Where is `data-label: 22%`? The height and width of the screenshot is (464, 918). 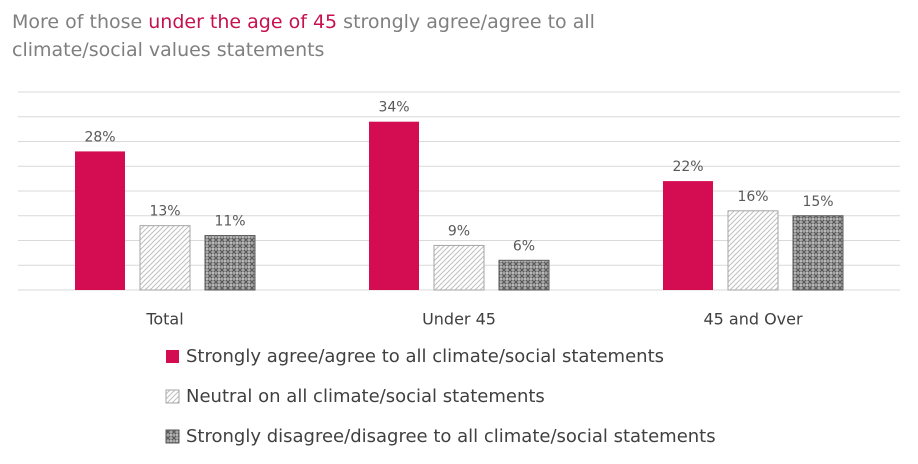 data-label: 22% is located at coordinates (687, 167).